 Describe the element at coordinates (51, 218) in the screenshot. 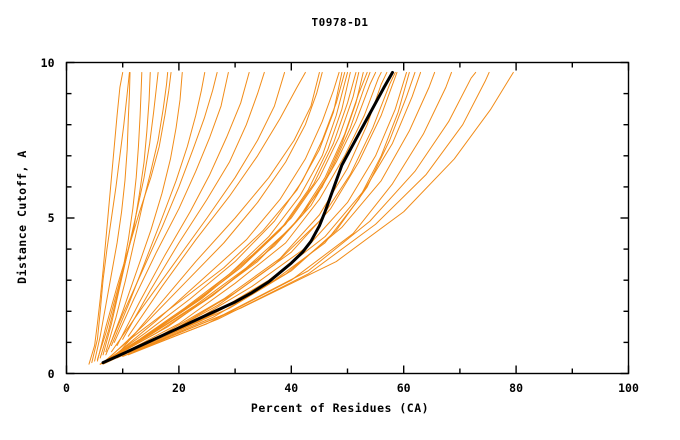

I see `y-tick-label: 5` at that location.